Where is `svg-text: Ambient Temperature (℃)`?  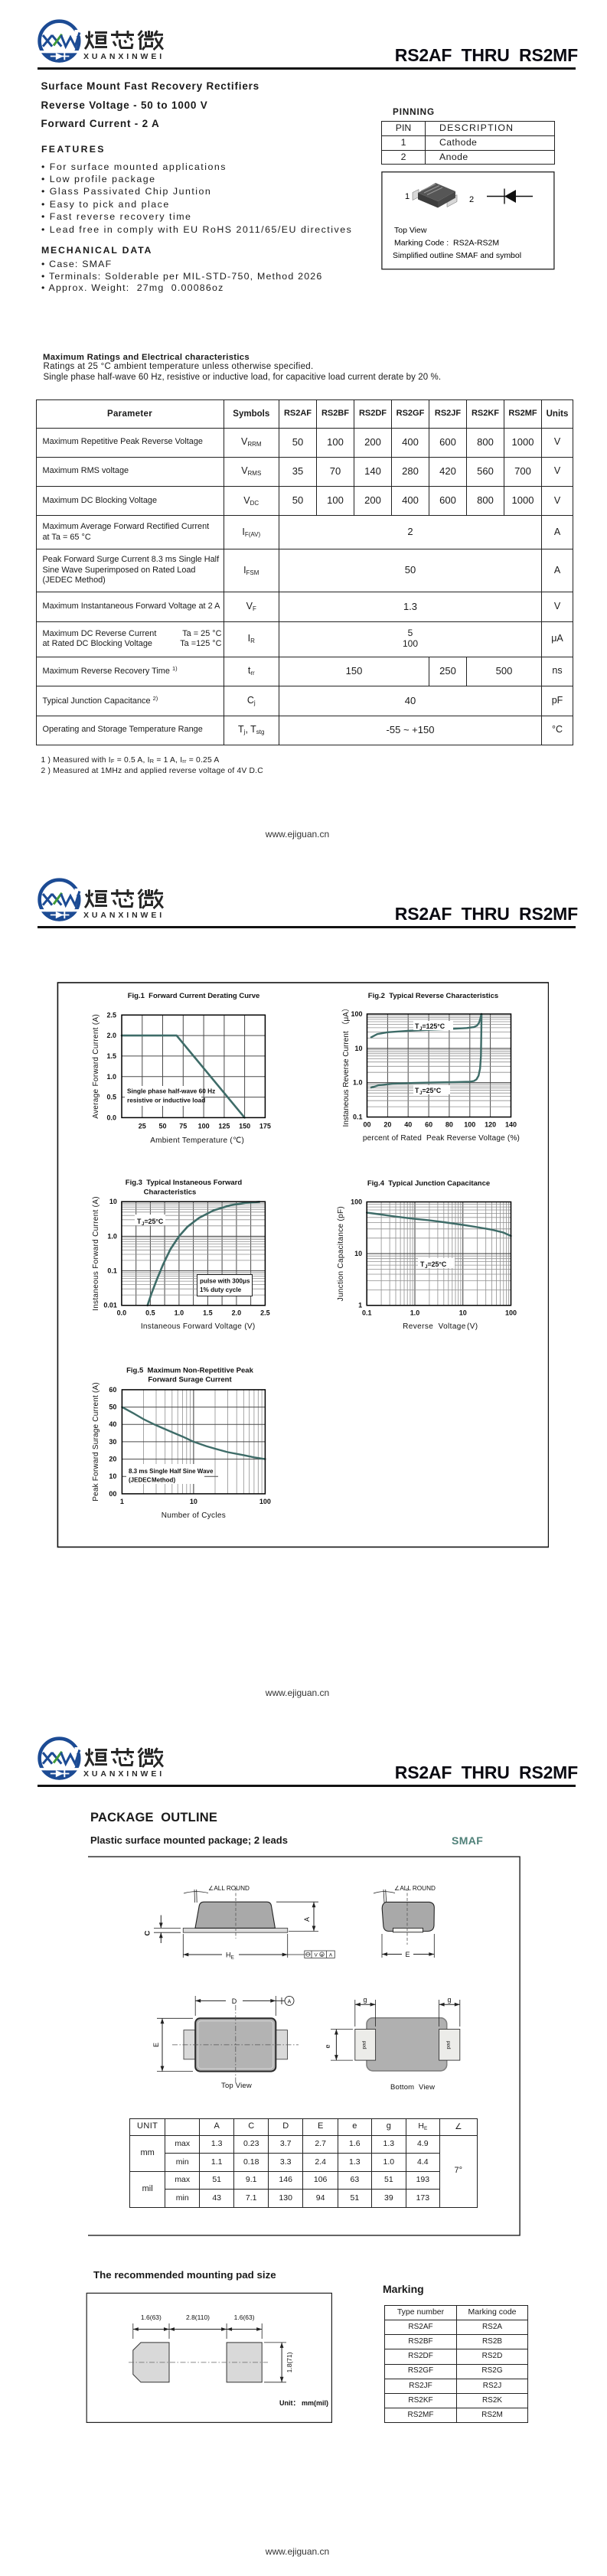 svg-text: Ambient Temperature (℃) is located at coordinates (197, 1140).